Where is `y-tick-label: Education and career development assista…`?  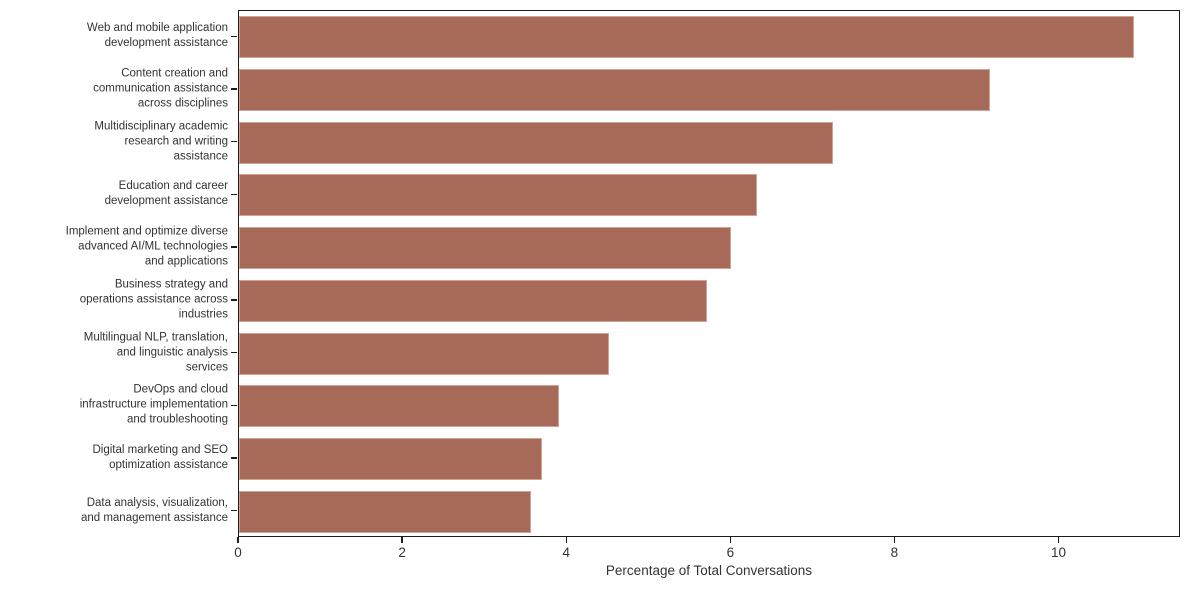 y-tick-label: Education and career development assista… is located at coordinates (166, 194).